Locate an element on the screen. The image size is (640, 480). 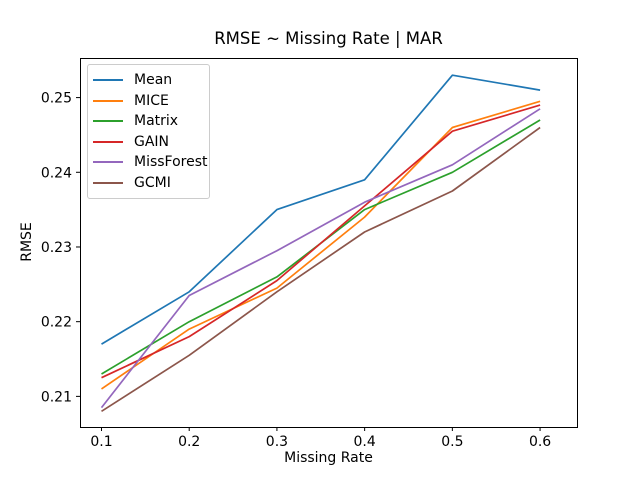
legend-entry-Matrix: Matrix is located at coordinates (148, 121).